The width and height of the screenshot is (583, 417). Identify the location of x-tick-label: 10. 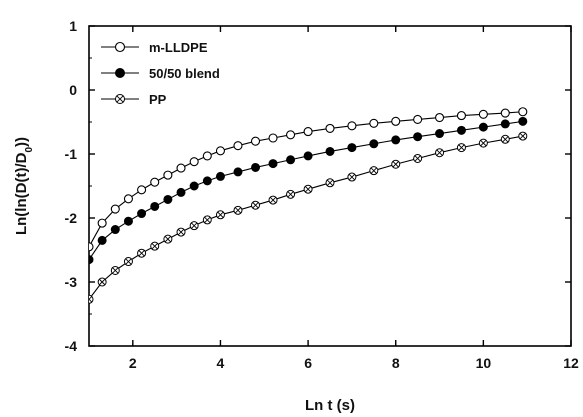
(484, 363).